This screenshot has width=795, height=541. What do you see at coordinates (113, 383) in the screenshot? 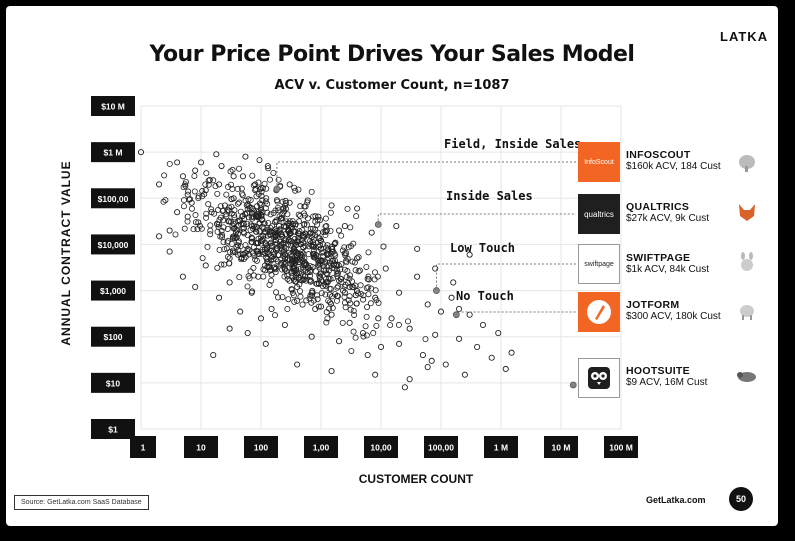
I see `y-tick-label: $10` at bounding box center [113, 383].